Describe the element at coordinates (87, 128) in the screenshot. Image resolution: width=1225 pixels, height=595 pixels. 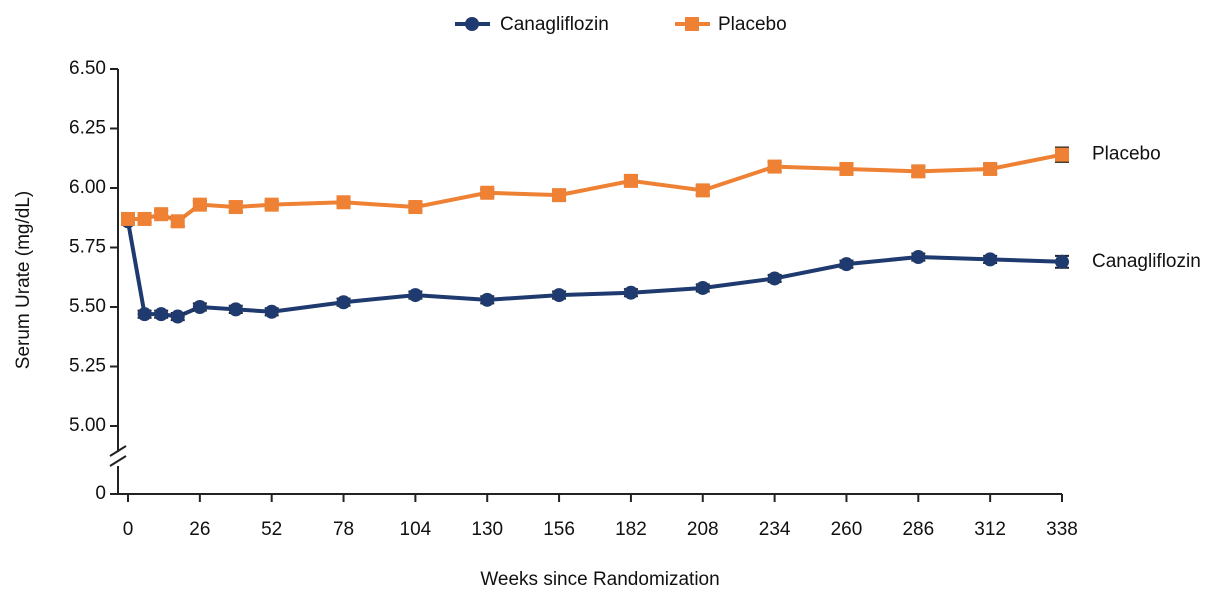
I see `y-tick-label: 6.25` at that location.